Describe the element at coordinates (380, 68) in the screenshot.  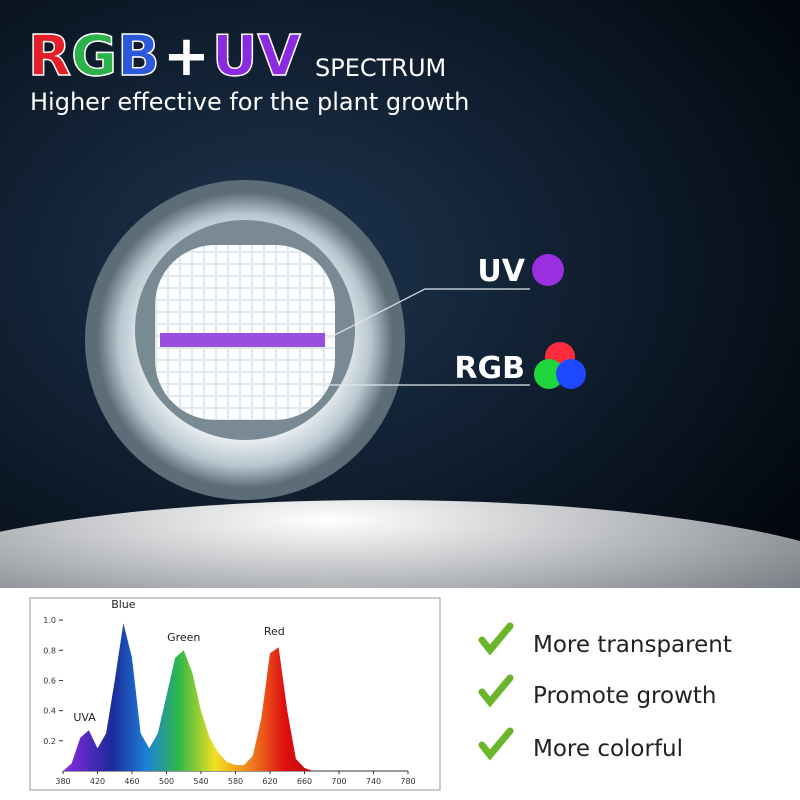
I see `title-spectrum: SPECTRUM` at that location.